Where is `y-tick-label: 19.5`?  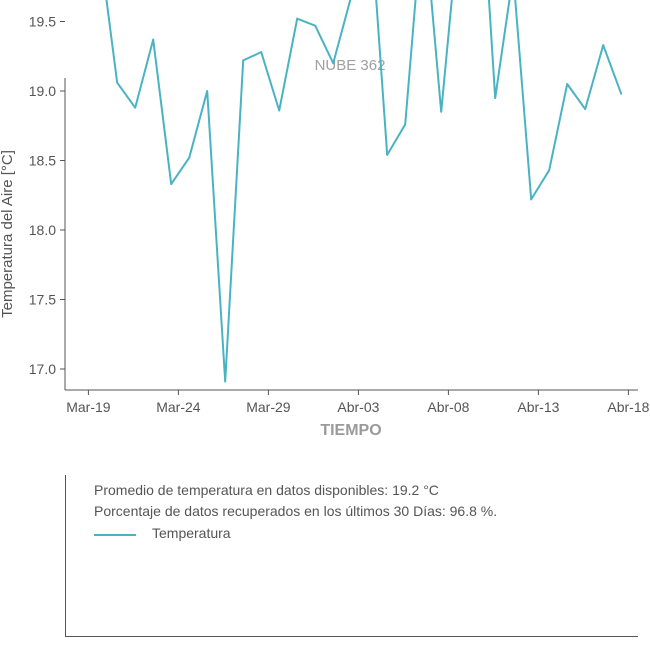
y-tick-label: 19.5 is located at coordinates (42, 22).